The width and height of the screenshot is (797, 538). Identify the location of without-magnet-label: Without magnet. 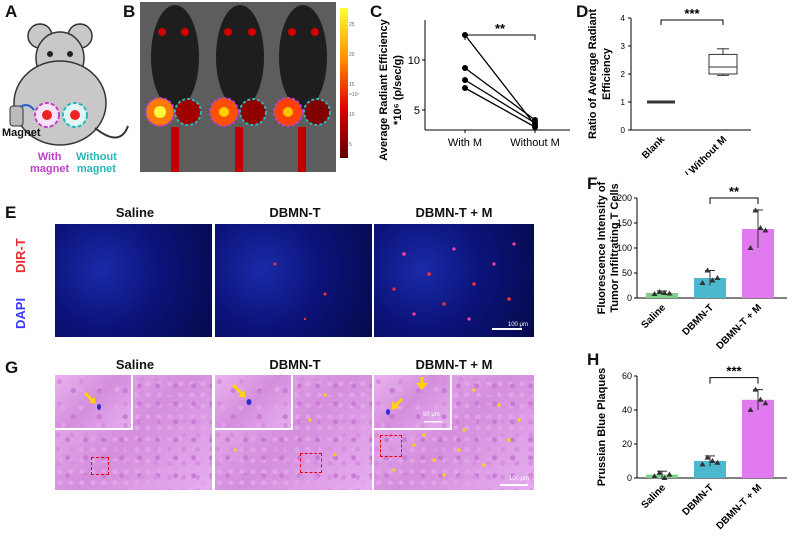
(96, 163).